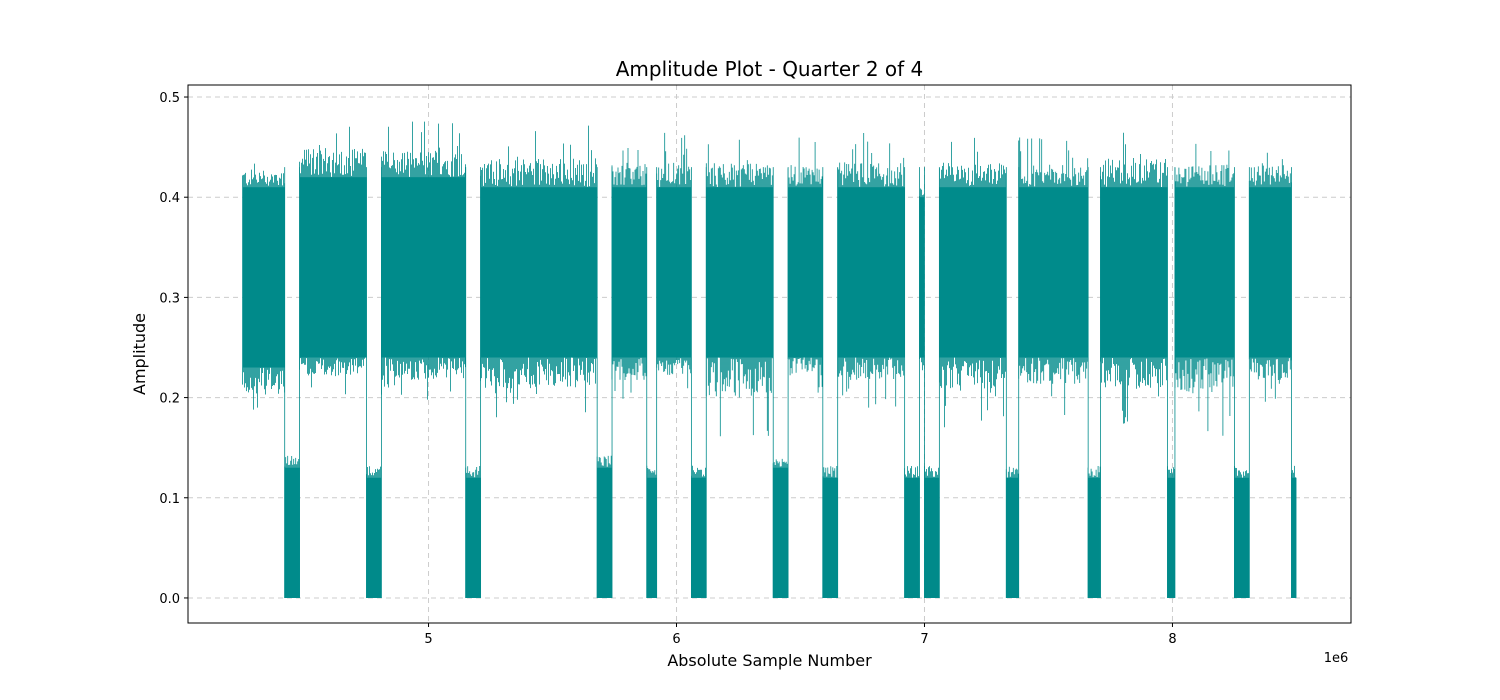  What do you see at coordinates (169, 198) in the screenshot?
I see `y-tick-label: 0.4` at bounding box center [169, 198].